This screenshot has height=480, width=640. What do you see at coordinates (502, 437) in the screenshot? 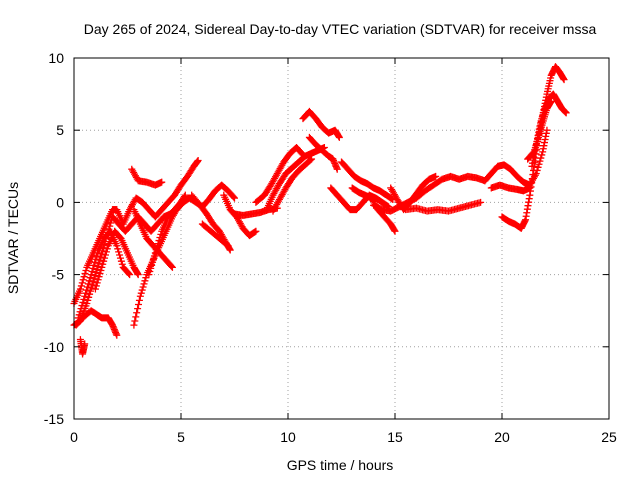
I see `x-tick-label: 20` at bounding box center [502, 437].